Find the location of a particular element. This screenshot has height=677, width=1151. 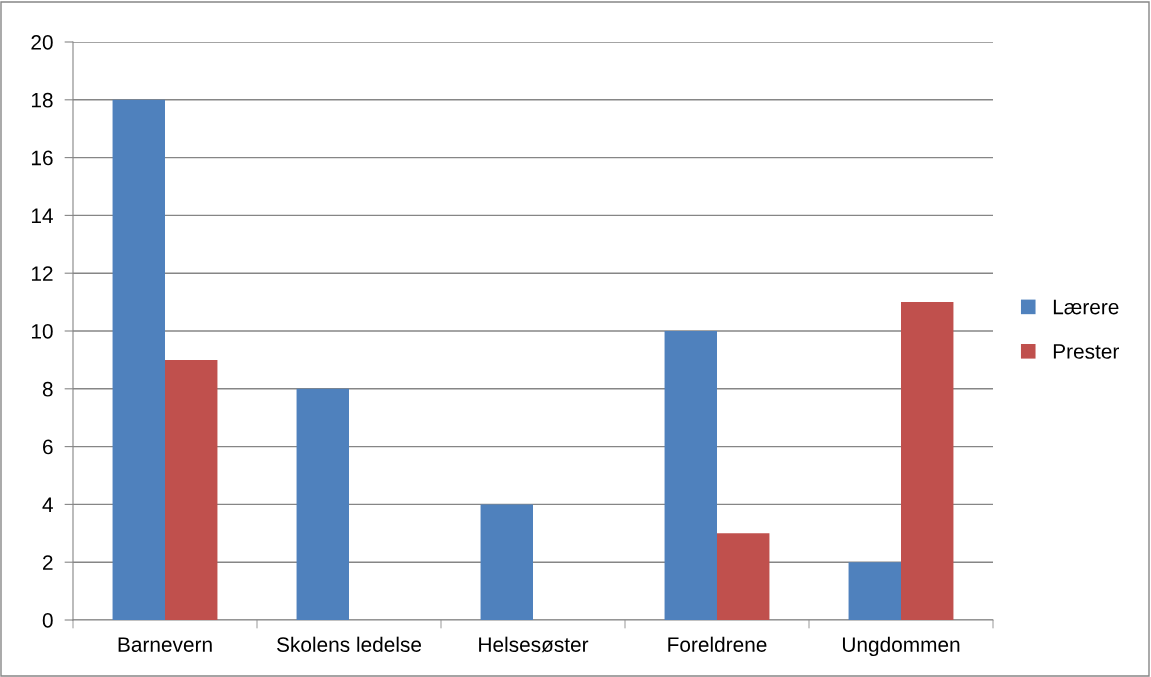

y-tick-label: 16 is located at coordinates (42, 158).